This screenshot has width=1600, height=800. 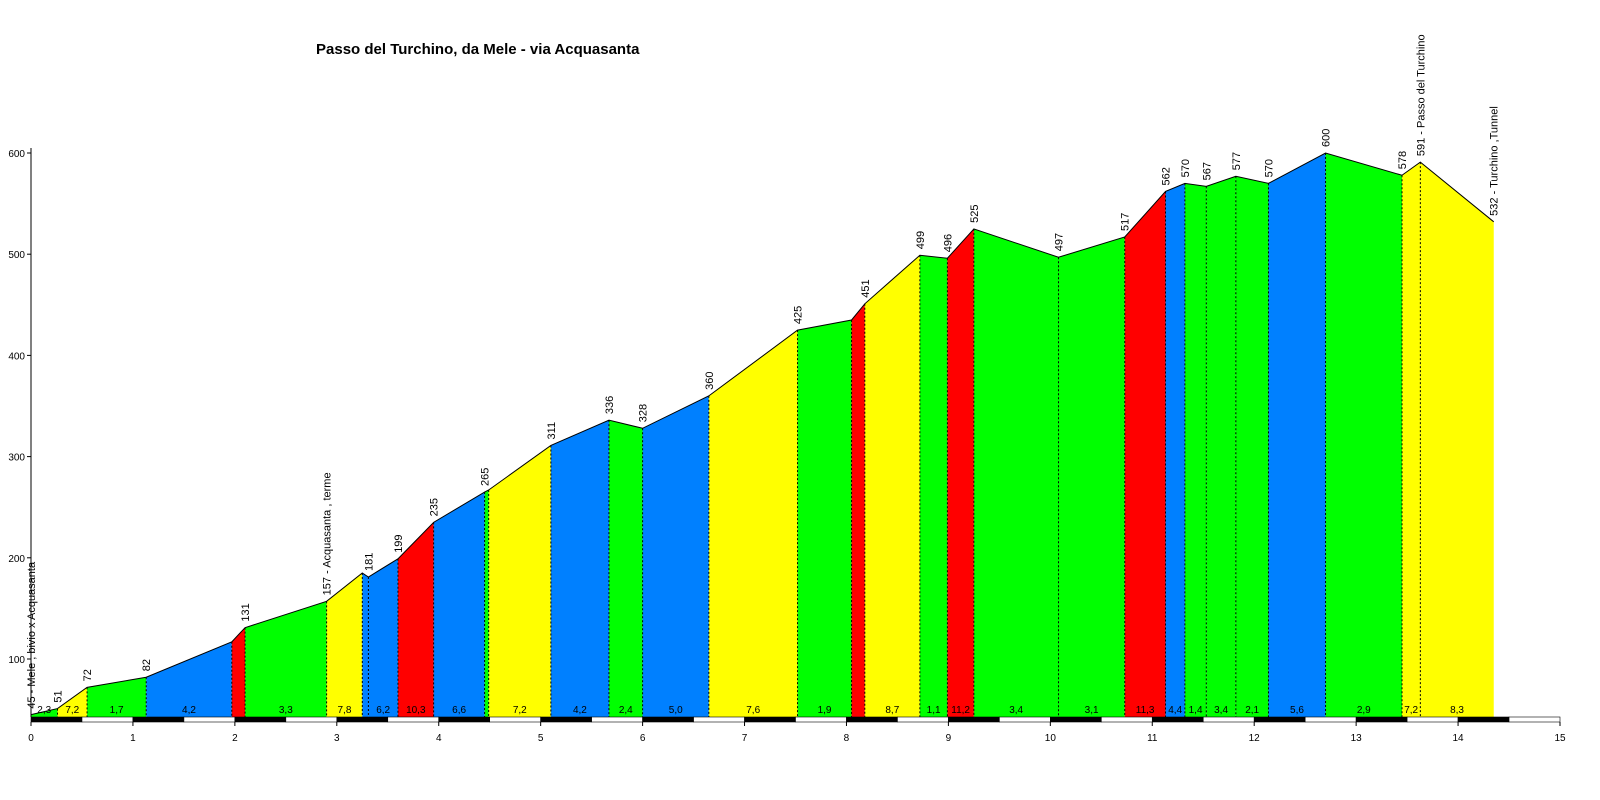 I want to click on x-tick-label: 8, so click(x=847, y=738).